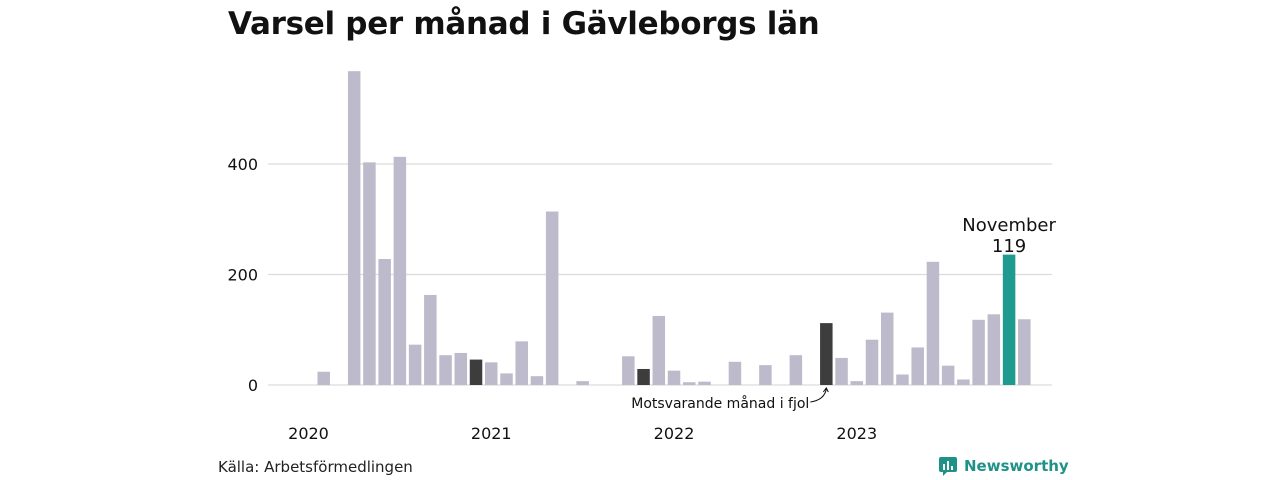 This screenshot has height=480, width=1280. What do you see at coordinates (819, 395) in the screenshot?
I see `previous-year-arrow` at bounding box center [819, 395].